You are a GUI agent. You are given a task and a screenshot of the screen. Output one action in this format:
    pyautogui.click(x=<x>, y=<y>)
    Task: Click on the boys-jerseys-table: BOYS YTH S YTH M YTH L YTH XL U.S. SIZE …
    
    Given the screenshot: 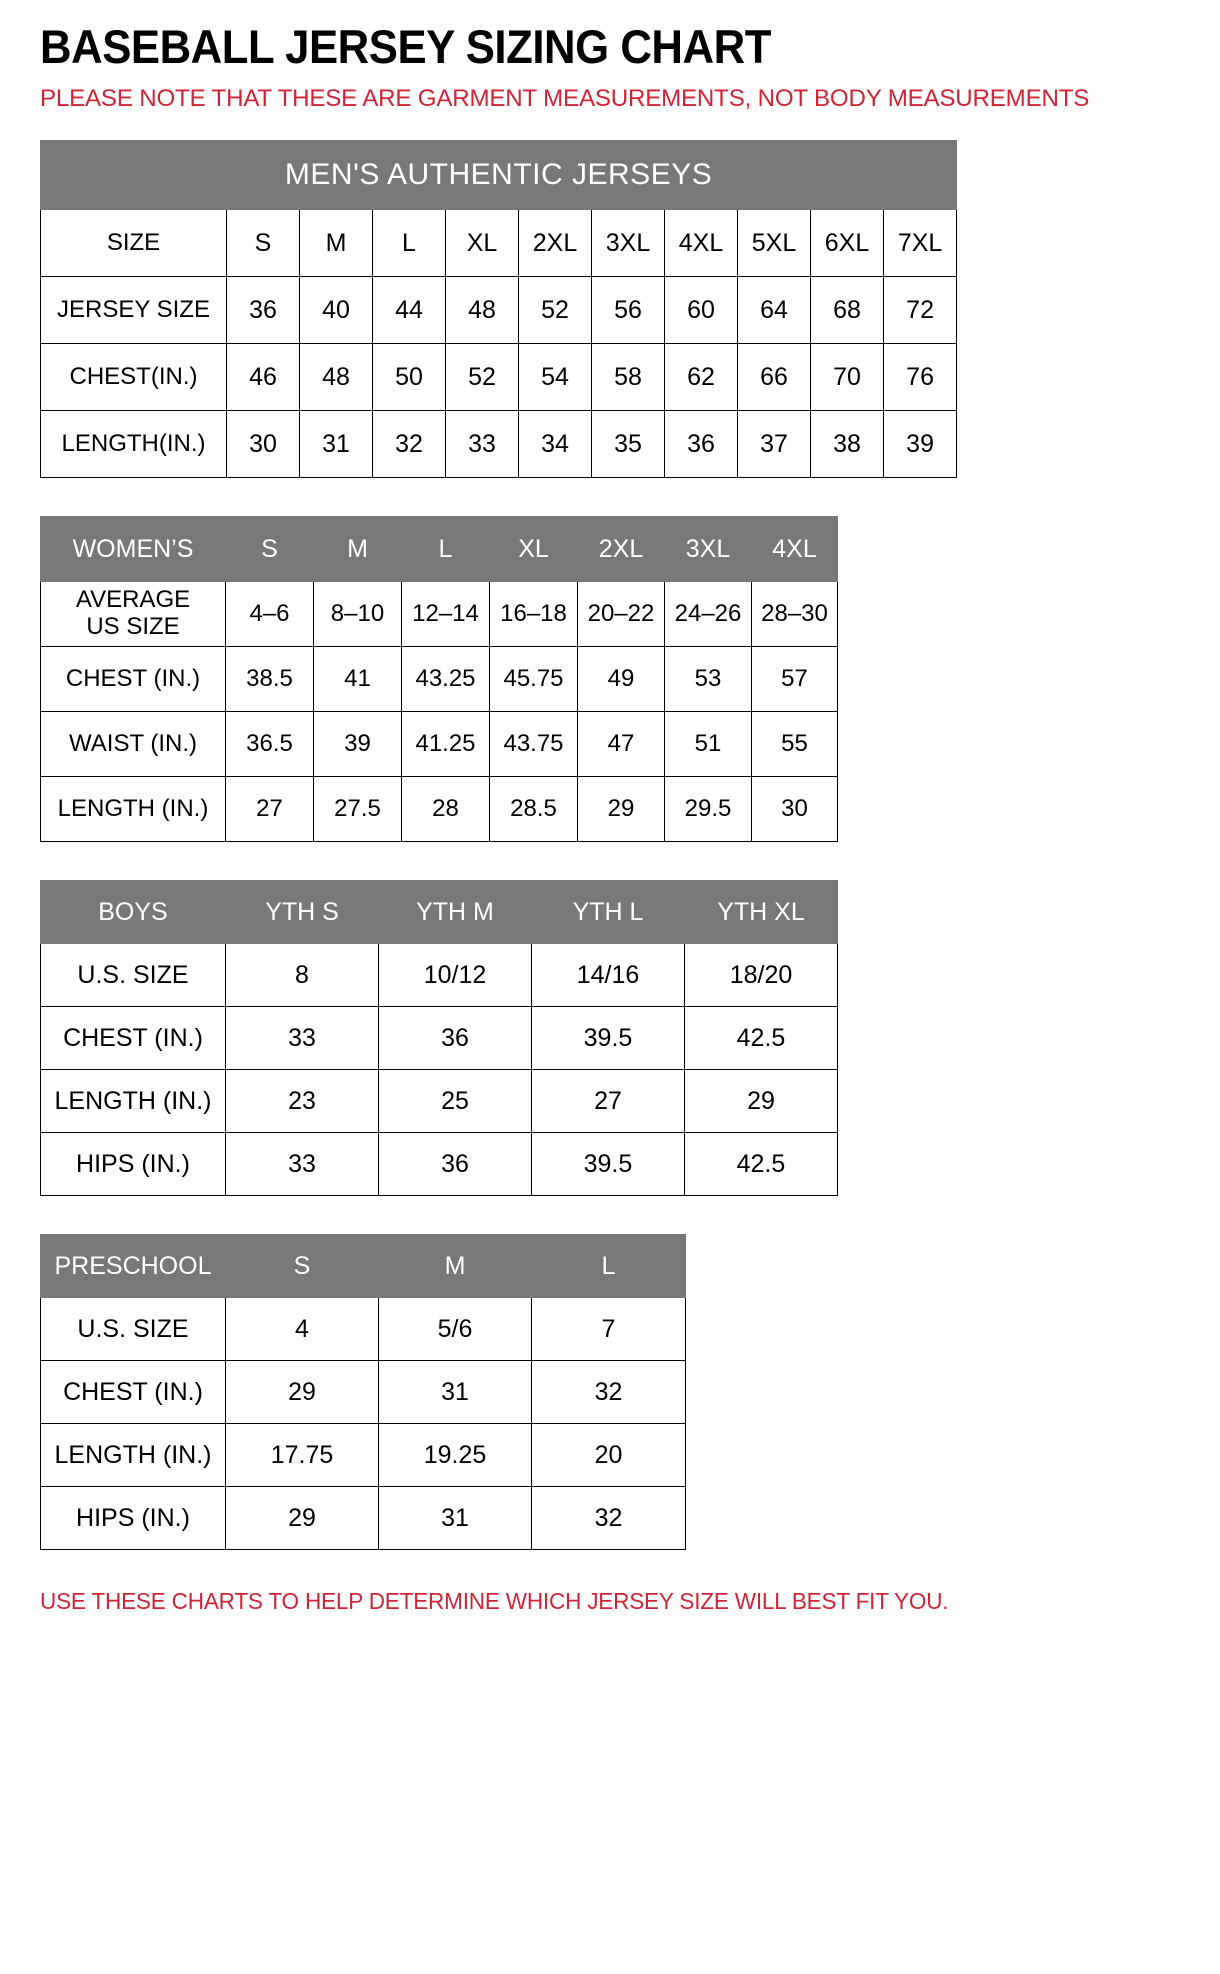 What is the action you would take?
    pyautogui.click(x=439, y=1038)
    